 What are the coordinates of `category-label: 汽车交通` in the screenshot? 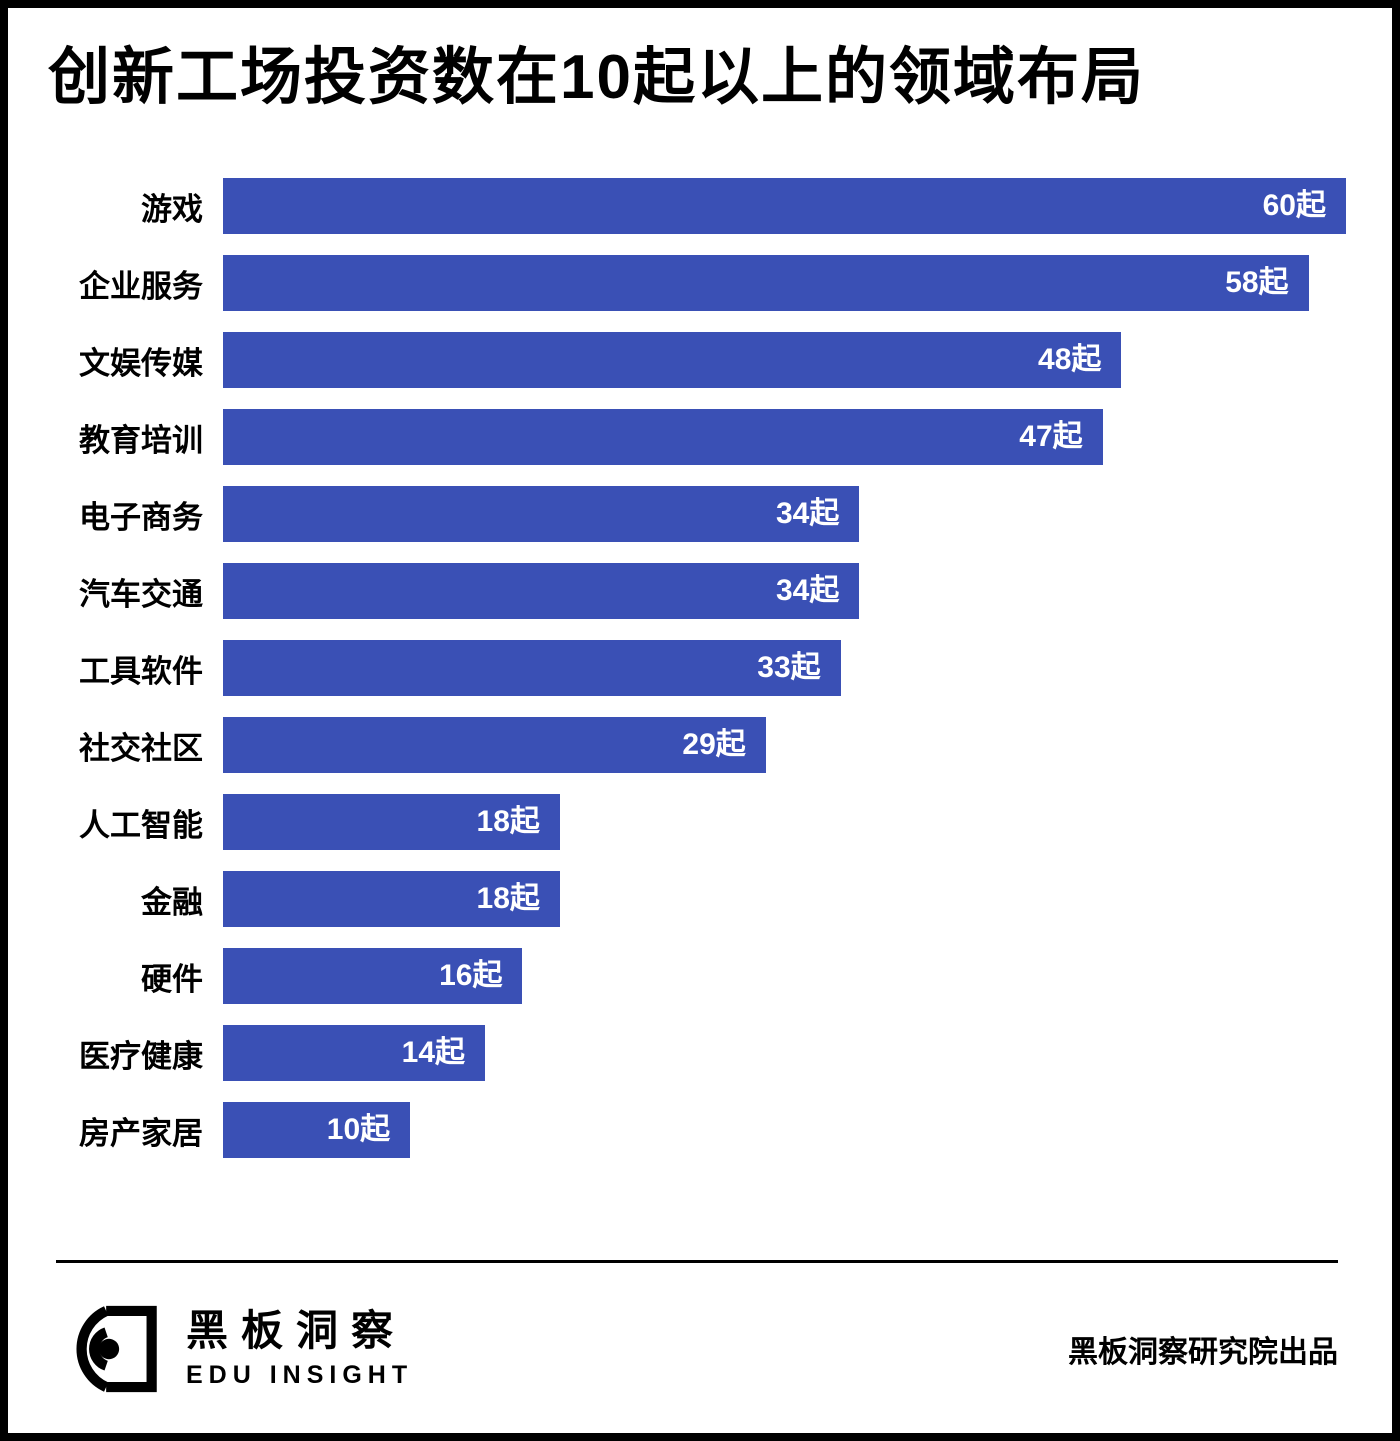 It's located at (141, 594).